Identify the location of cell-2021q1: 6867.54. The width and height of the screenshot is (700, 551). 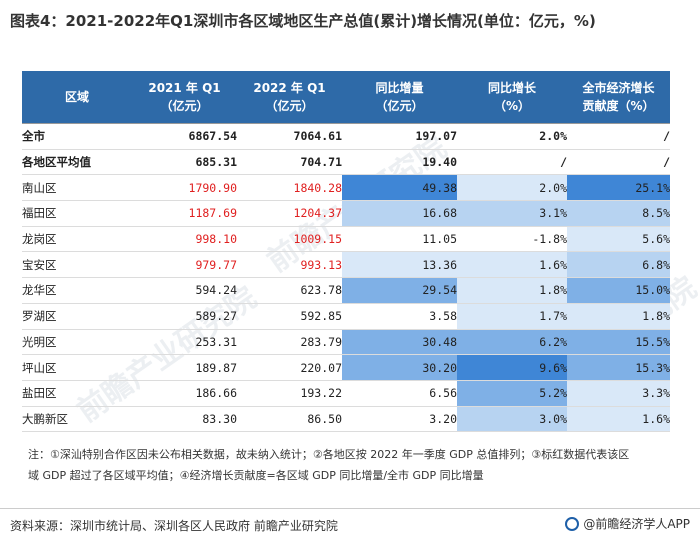
(184, 136).